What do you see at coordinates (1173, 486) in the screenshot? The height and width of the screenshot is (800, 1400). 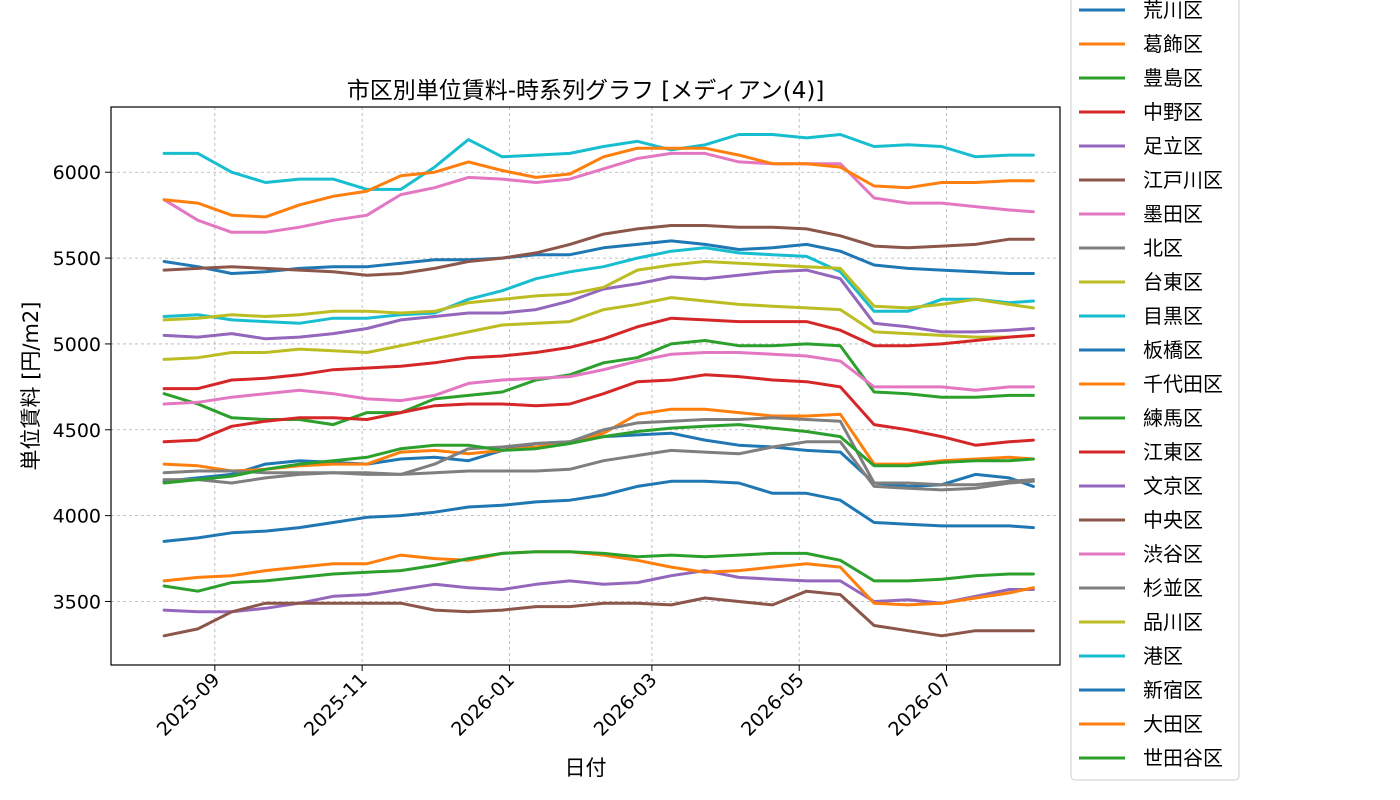 I see `legend-label: 文京区` at bounding box center [1173, 486].